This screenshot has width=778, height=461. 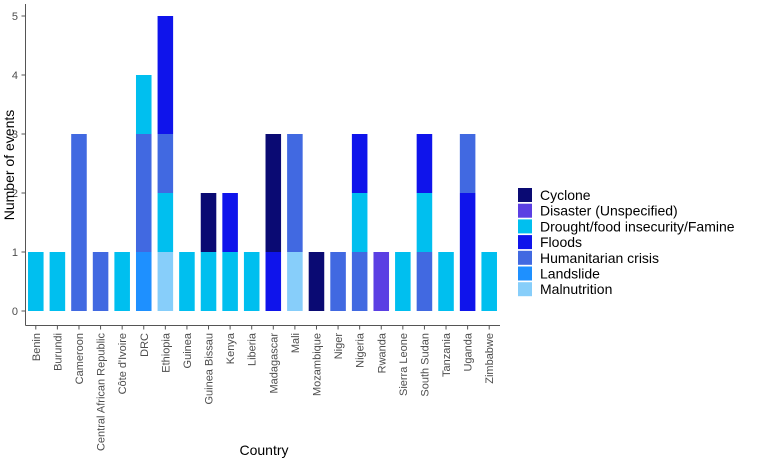 What do you see at coordinates (382, 352) in the screenshot?
I see `x-tick-label: Rwanda` at bounding box center [382, 352].